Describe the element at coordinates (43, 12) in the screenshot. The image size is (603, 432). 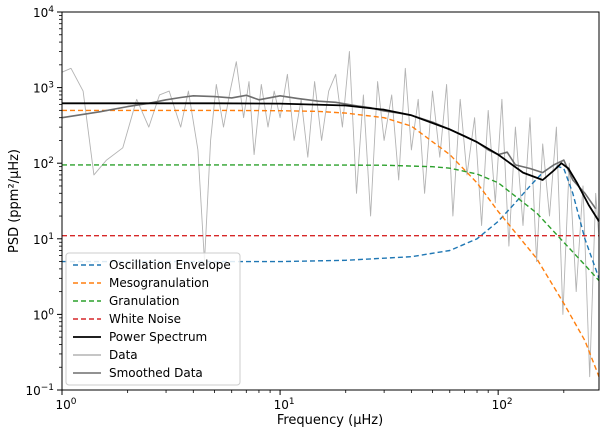
I see `y-tick-label: 10⁴` at that location.